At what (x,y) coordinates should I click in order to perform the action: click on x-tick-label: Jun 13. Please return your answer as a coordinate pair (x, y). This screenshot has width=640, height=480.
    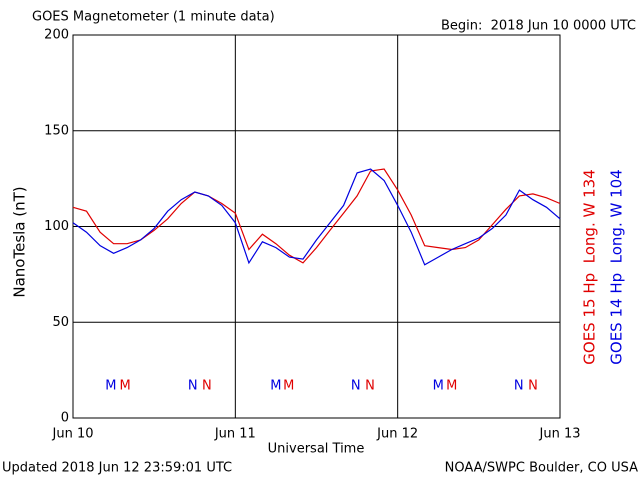
    Looking at the image, I should click on (560, 434).